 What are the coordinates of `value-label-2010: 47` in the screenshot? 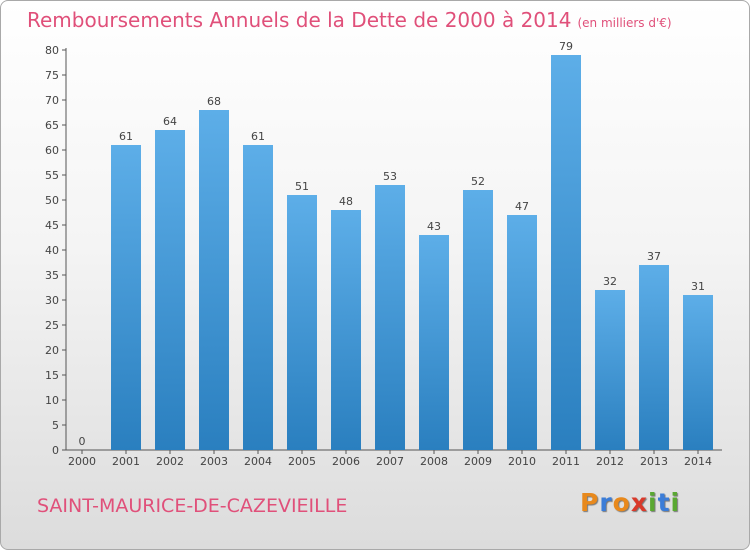 It's located at (522, 206).